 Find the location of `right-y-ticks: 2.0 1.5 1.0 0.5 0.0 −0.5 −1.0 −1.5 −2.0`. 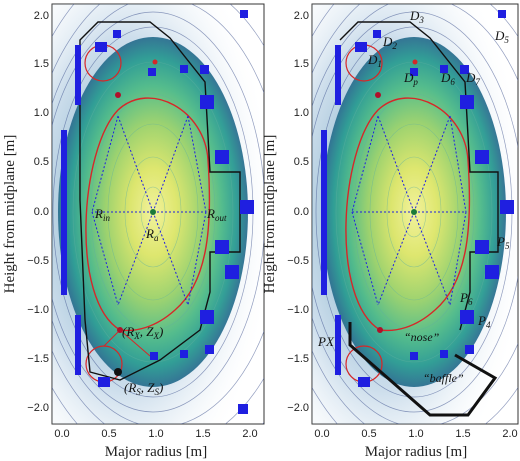

right-y-ticks: 2.0 1.5 1.0 0.5 0.0 −0.5 −1.0 −1.5 −2.0 is located at coordinates (298, 212).